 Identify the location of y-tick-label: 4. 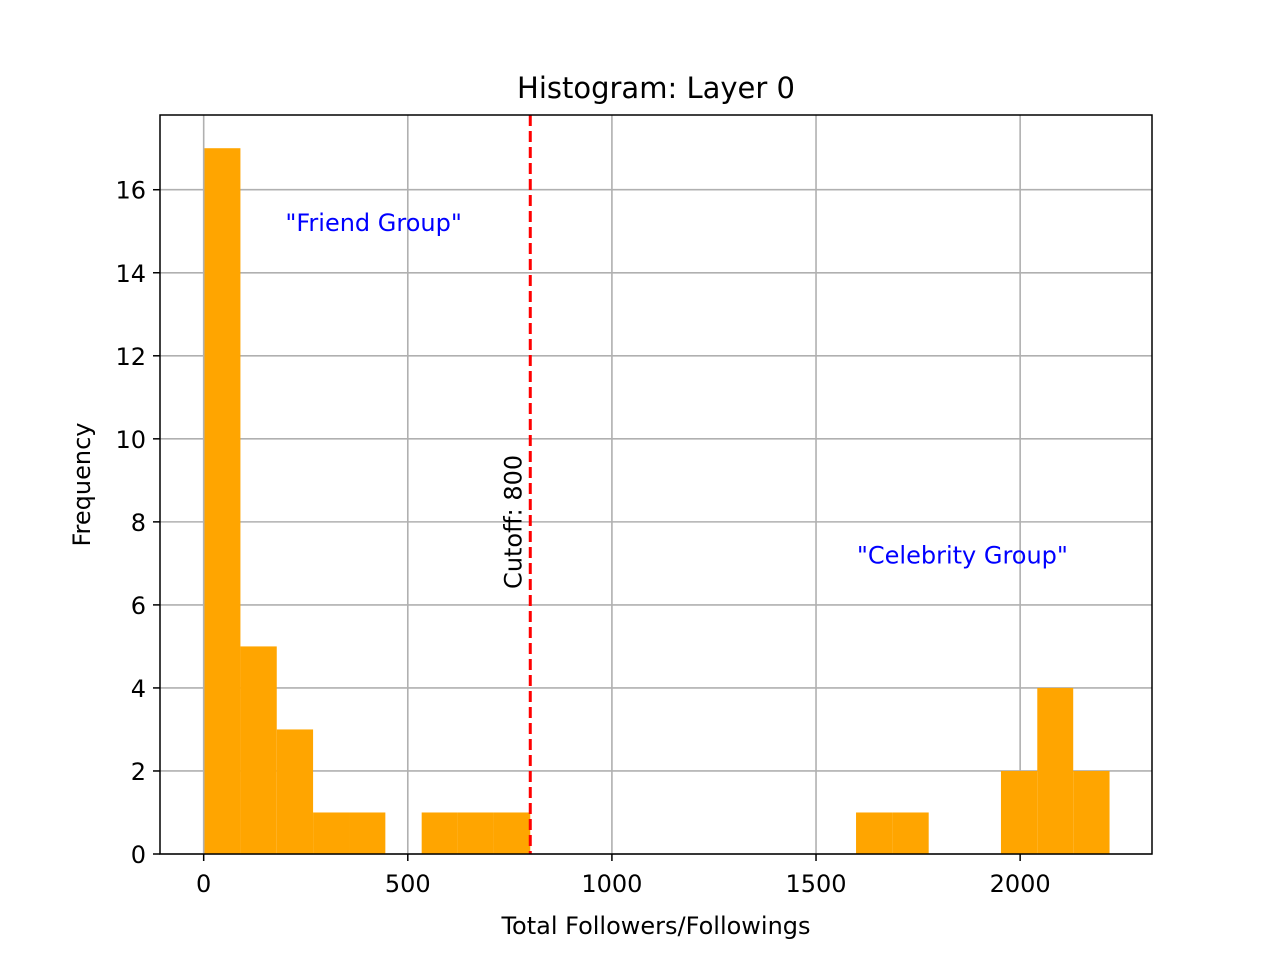
(138, 689).